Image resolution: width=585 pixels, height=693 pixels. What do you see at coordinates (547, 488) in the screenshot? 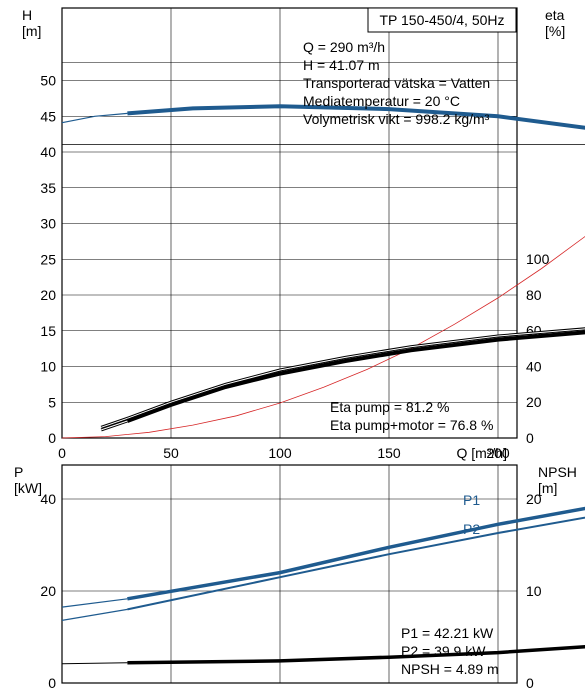
I see `npsh-axis-label-1: [m]` at bounding box center [547, 488].